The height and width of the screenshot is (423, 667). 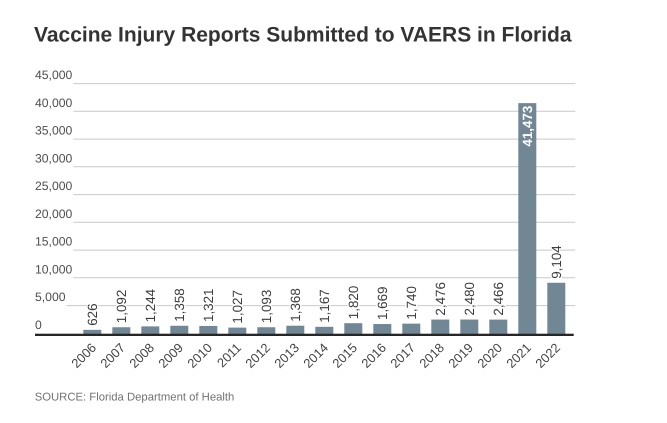 What do you see at coordinates (295, 305) in the screenshot?
I see `svg-text: 1,368` at bounding box center [295, 305].